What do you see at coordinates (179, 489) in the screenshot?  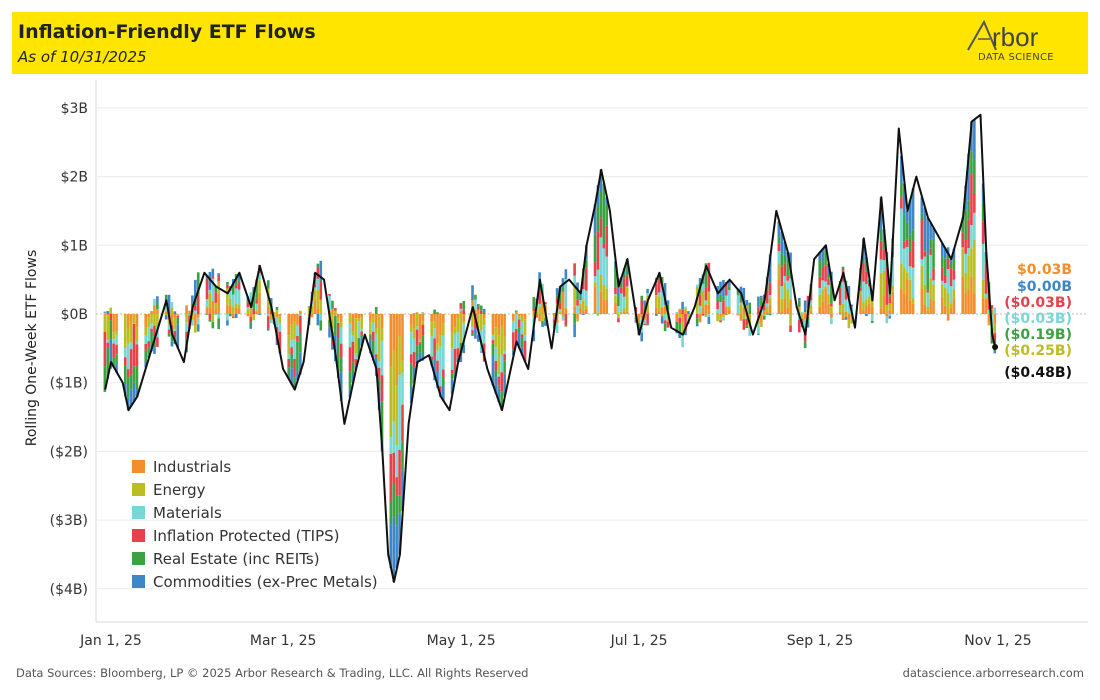 I see `legend-label: Energy` at bounding box center [179, 489].